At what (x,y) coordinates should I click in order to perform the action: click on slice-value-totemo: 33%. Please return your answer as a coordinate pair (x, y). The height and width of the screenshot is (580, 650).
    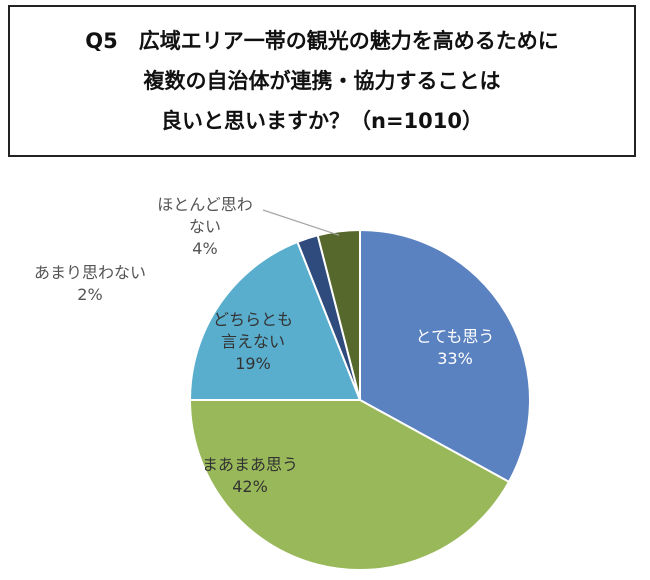
    Looking at the image, I should click on (455, 358).